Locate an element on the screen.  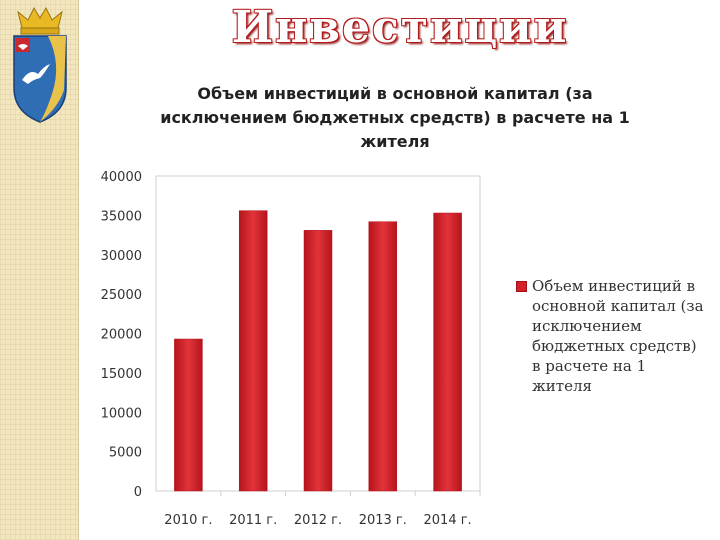
city-coat-of-arms-icon is located at coordinates (40, 64).